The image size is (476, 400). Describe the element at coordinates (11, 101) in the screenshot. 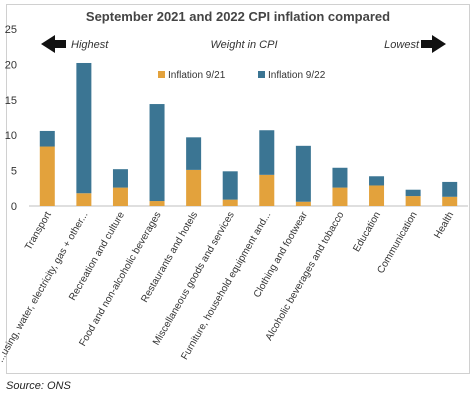

I see `y-tick-label-3: 15` at that location.